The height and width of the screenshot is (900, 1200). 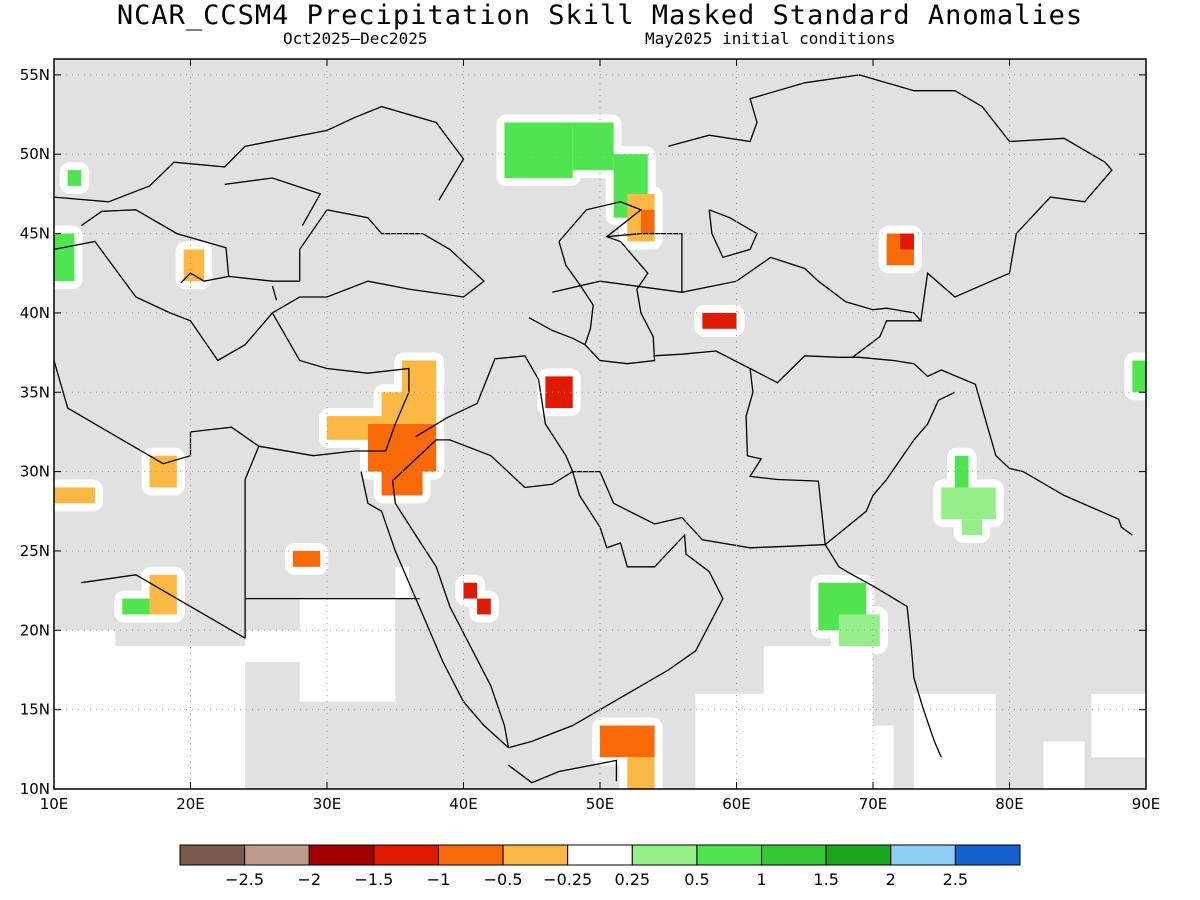 What do you see at coordinates (439, 879) in the screenshot?
I see `colorbar-label: −1` at bounding box center [439, 879].